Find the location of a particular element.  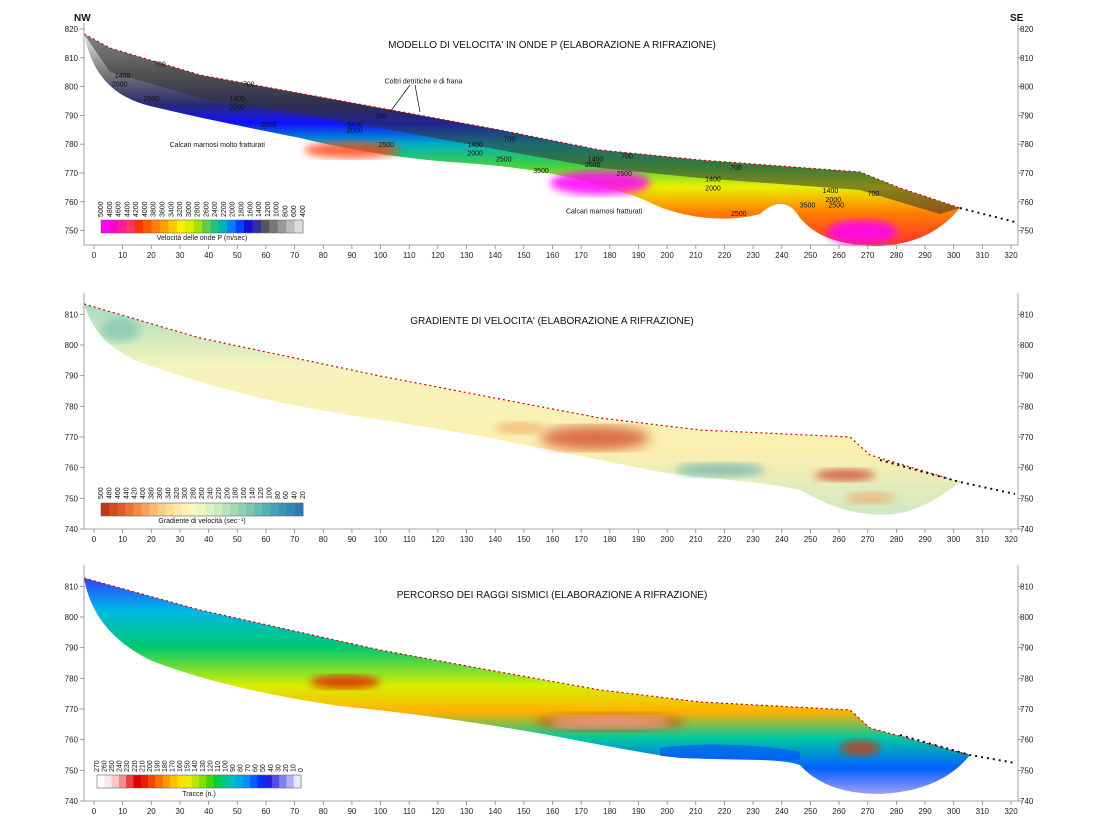

contour-label: 2000 is located at coordinates (355, 131).